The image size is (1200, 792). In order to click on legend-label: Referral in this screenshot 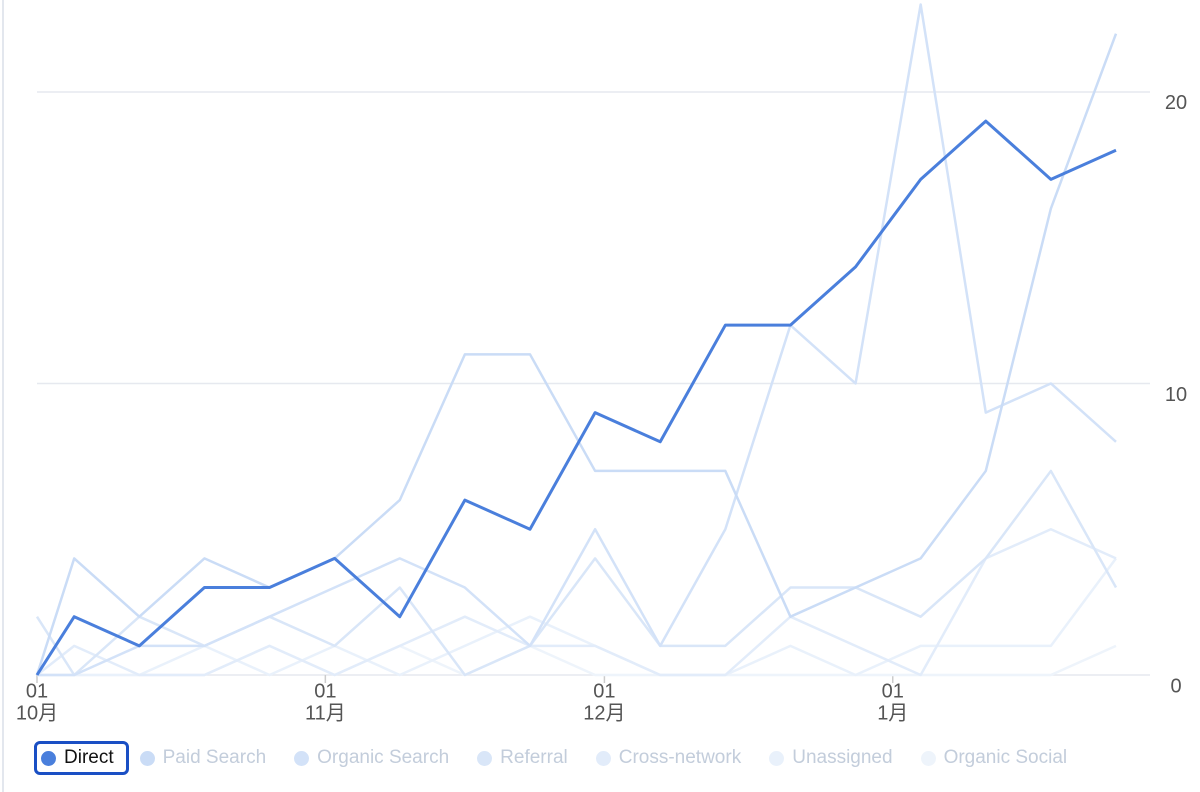, I will do `click(534, 757)`.